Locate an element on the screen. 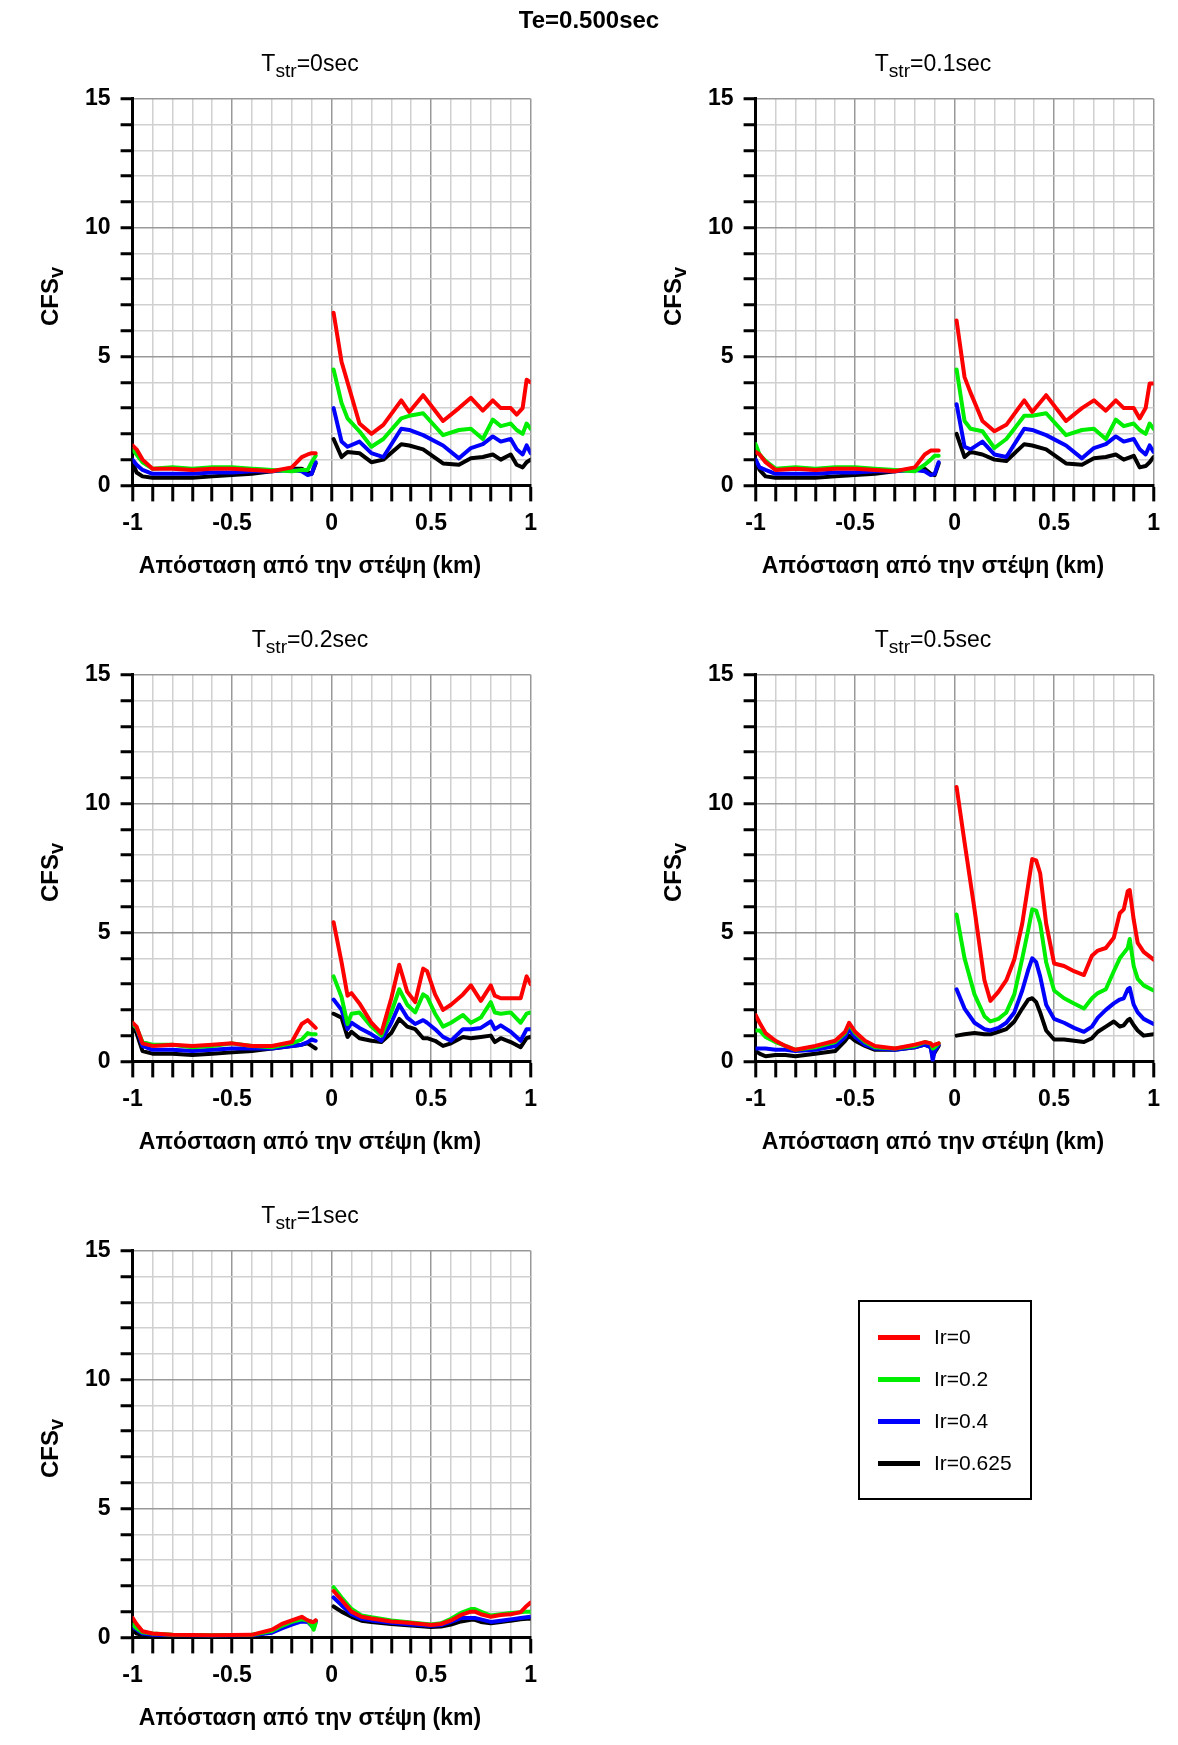 The image size is (1178, 1745). chart-title: T$_{str}$=1sec is located at coordinates (310, 1218).